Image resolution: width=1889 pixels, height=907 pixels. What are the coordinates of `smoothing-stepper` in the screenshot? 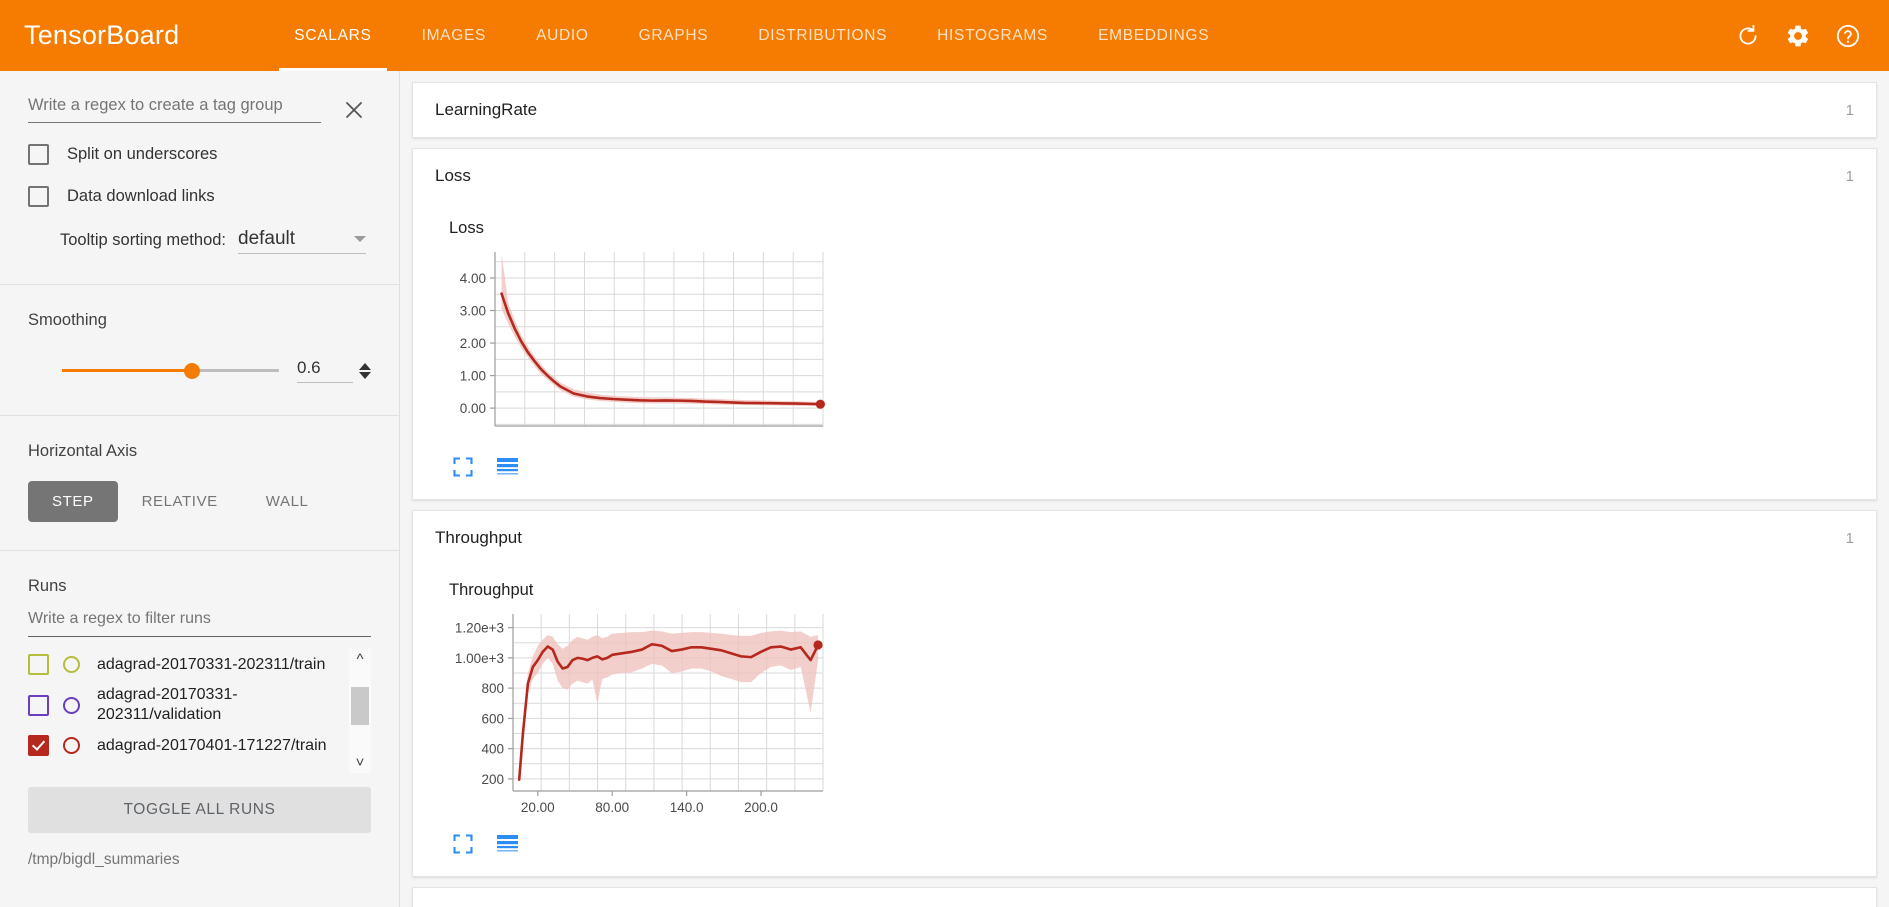 It's located at (365, 370).